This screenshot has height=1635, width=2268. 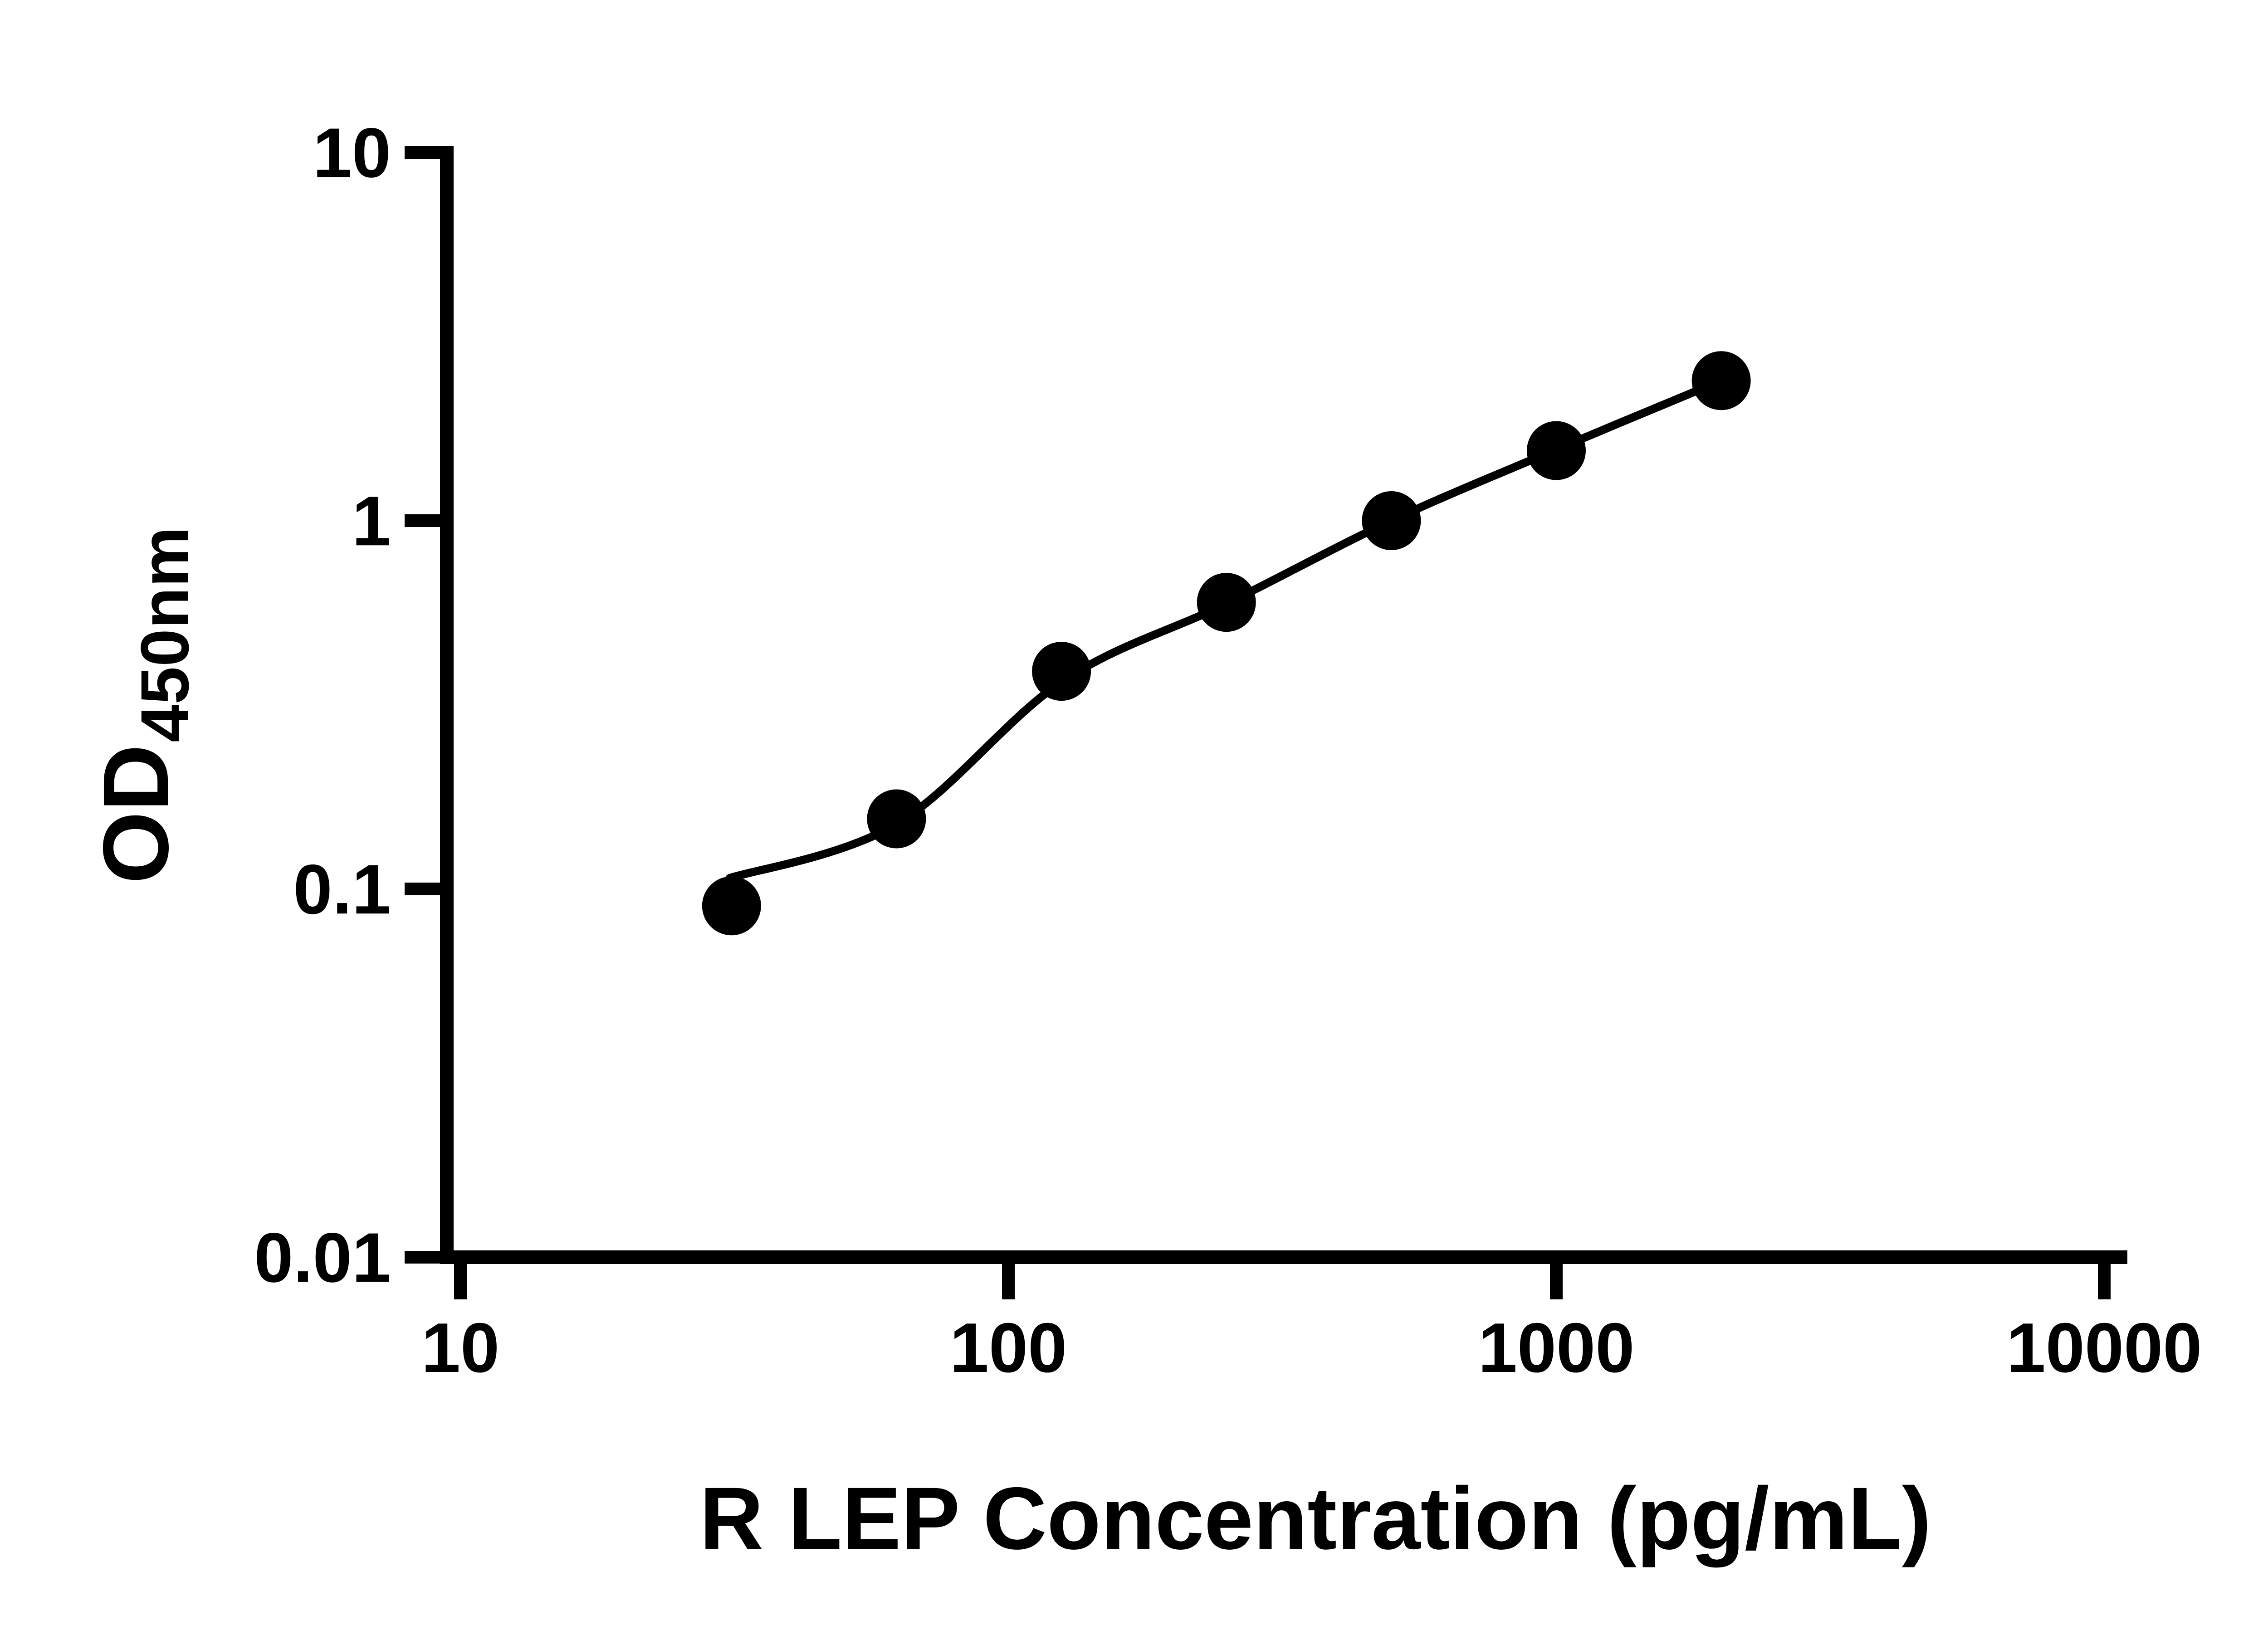 What do you see at coordinates (342, 889) in the screenshot?
I see `y-tick-label: 0.1` at bounding box center [342, 889].